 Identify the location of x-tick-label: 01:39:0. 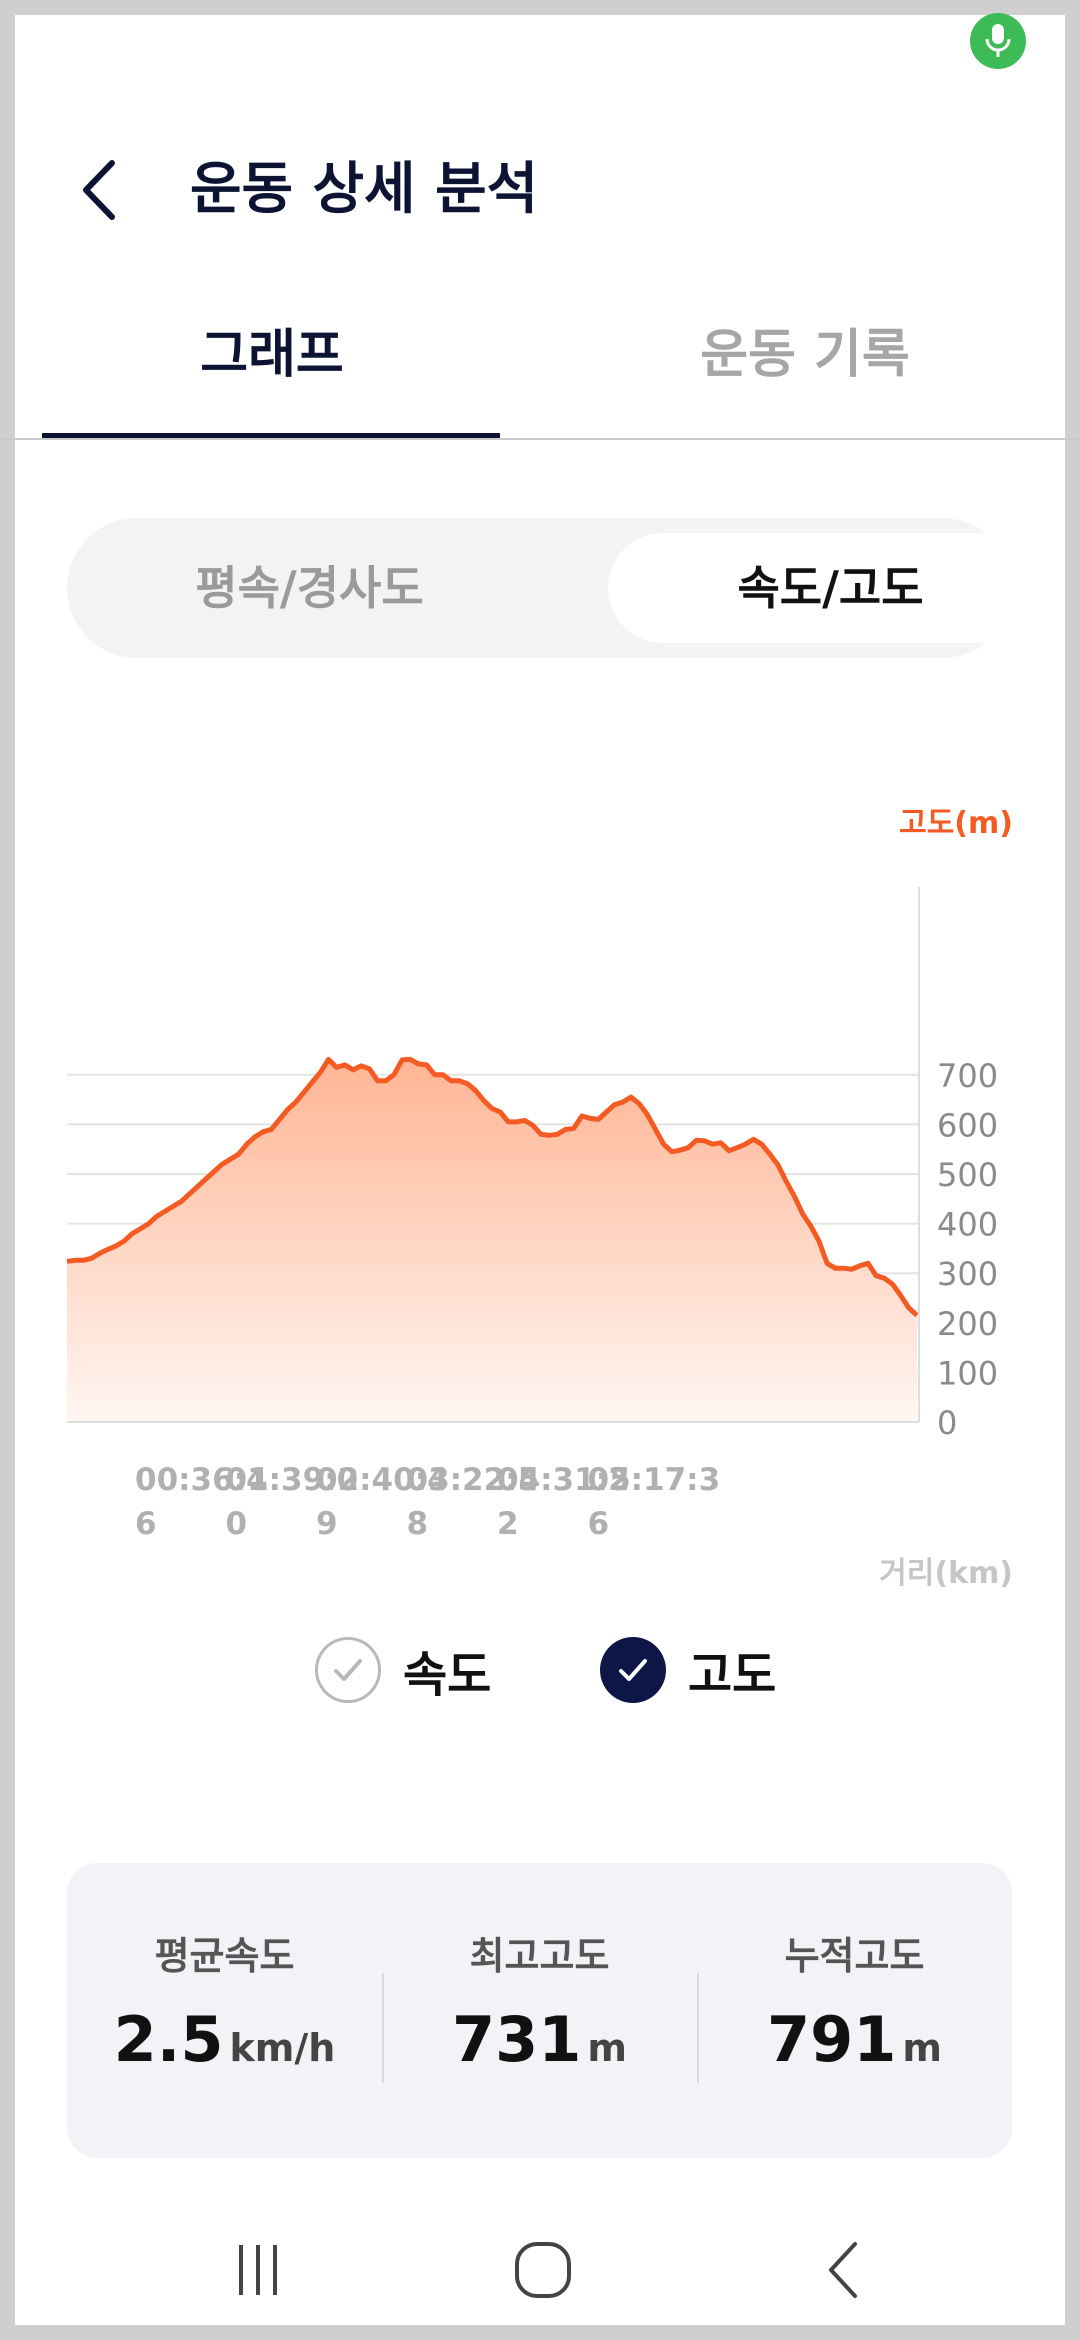
(292, 1480).